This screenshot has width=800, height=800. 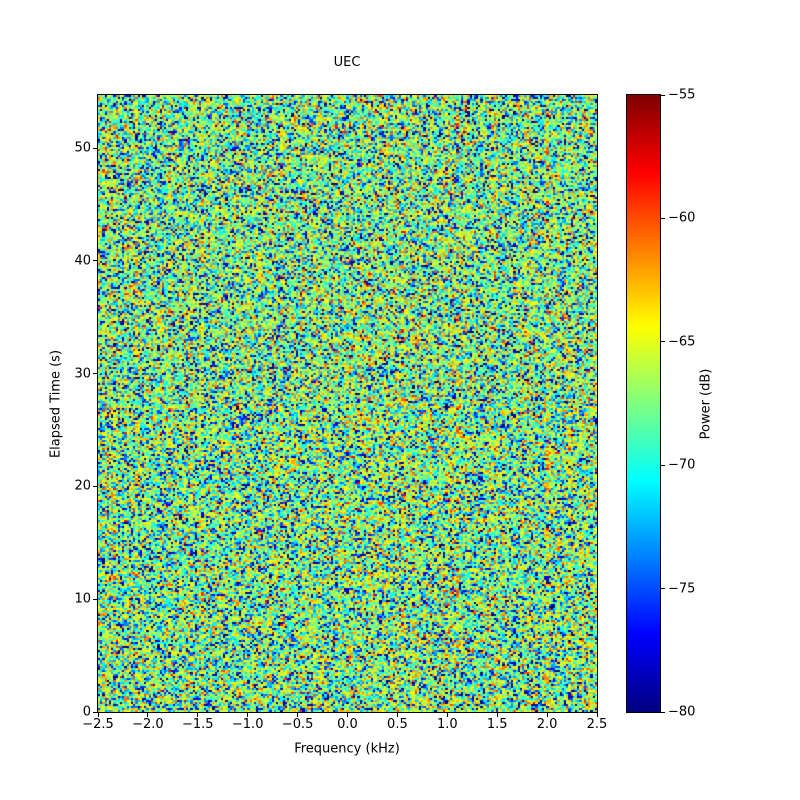 What do you see at coordinates (82, 486) in the screenshot?
I see `y-tick-label: 20` at bounding box center [82, 486].